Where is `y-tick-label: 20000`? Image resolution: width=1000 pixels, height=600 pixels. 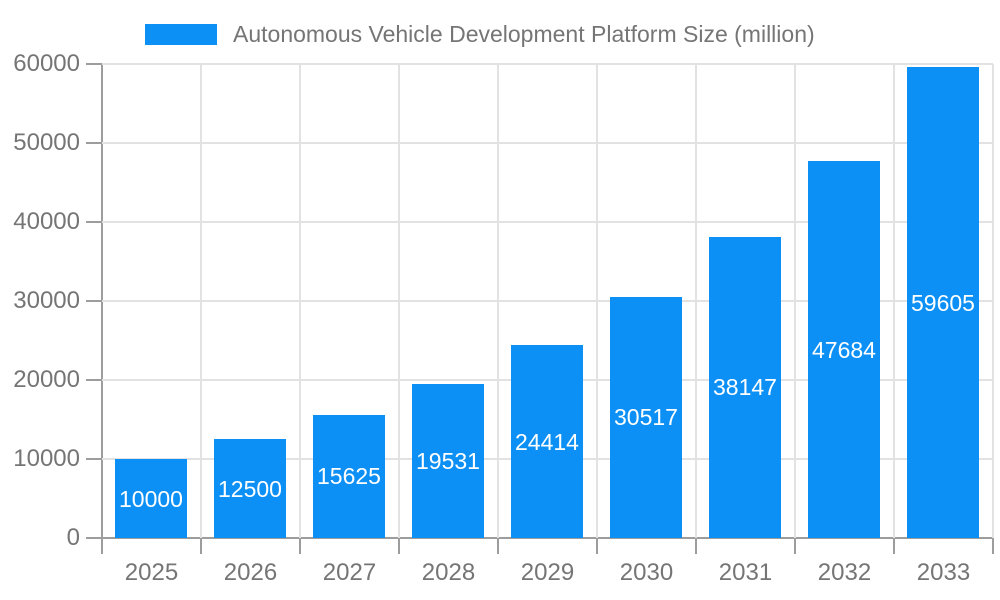
y-tick-label: 20000 is located at coordinates (46, 379).